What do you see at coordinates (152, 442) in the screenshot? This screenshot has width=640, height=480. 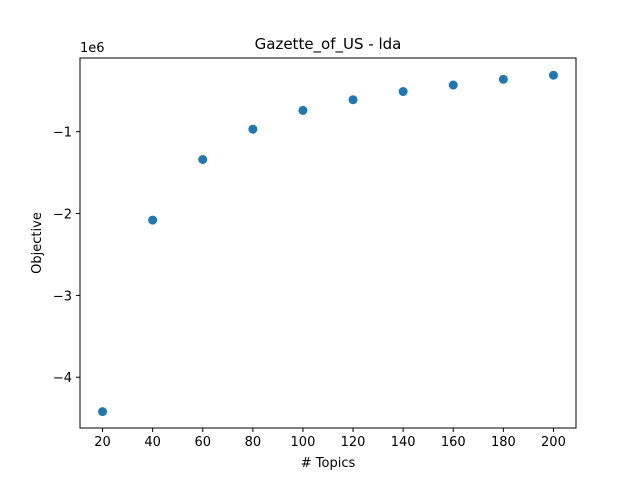 I see `x-tick-label: 40` at bounding box center [152, 442].